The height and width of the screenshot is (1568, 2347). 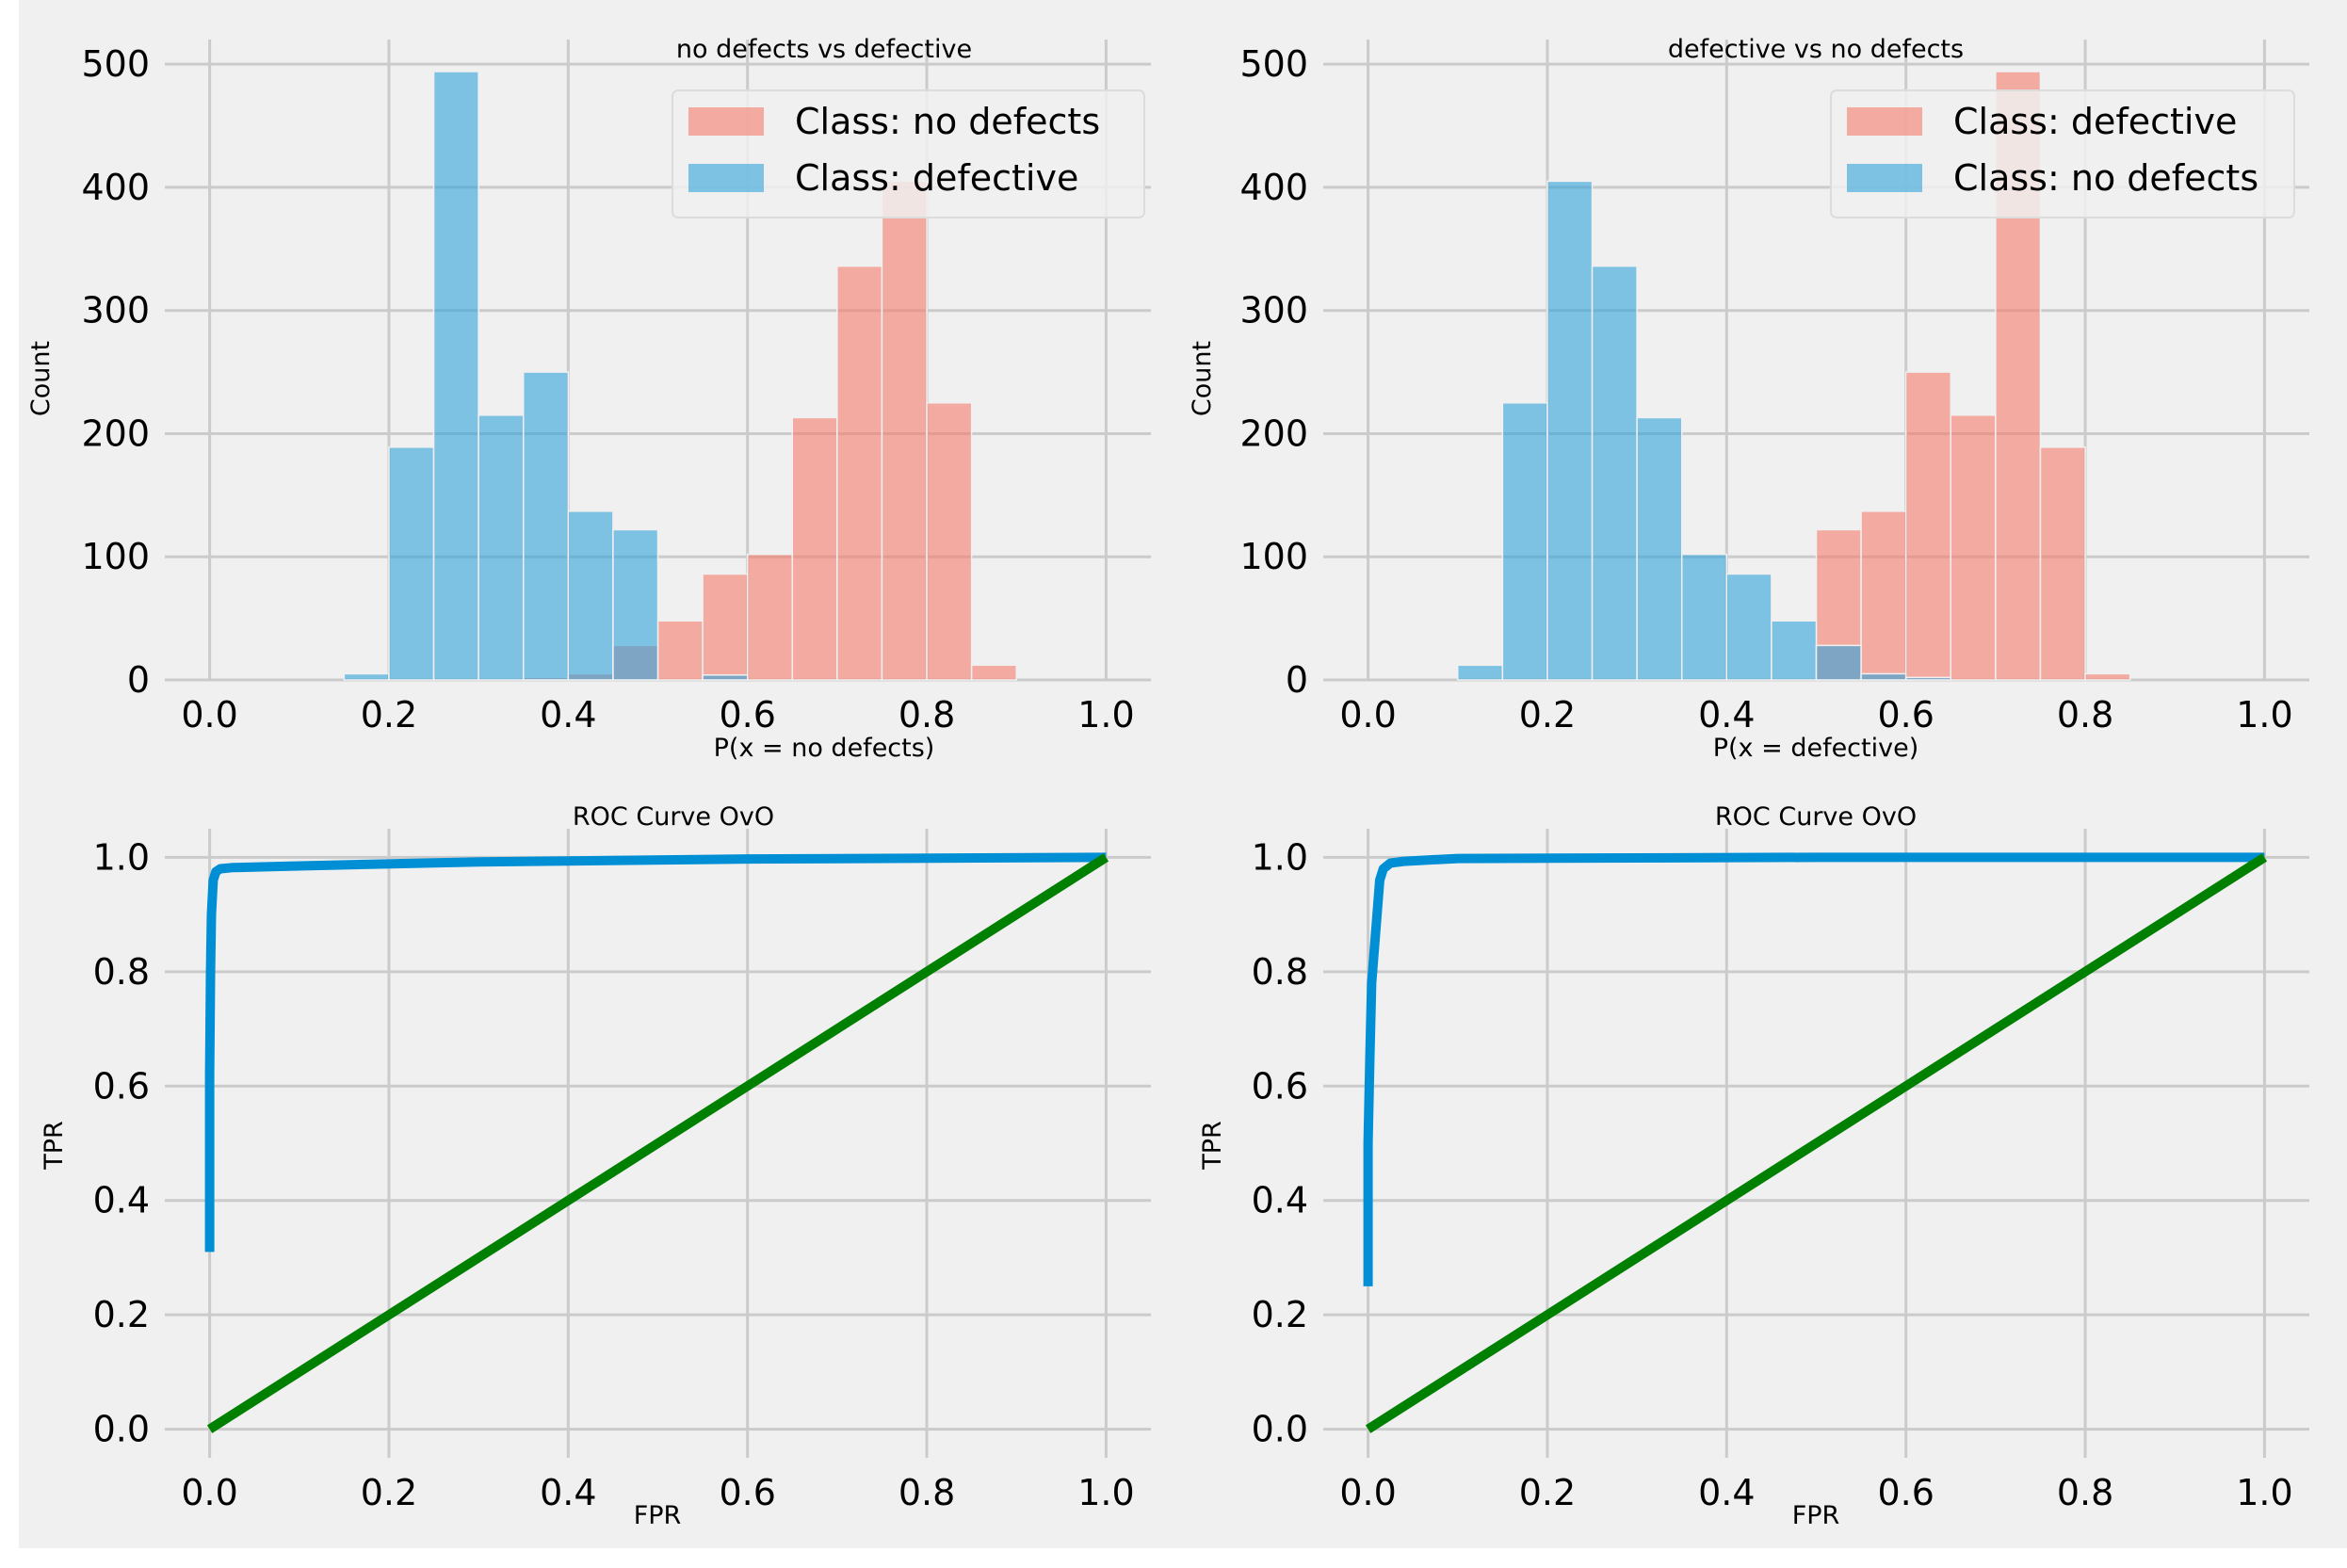 I want to click on x-axis-label: P(x = no defects), so click(x=824, y=748).